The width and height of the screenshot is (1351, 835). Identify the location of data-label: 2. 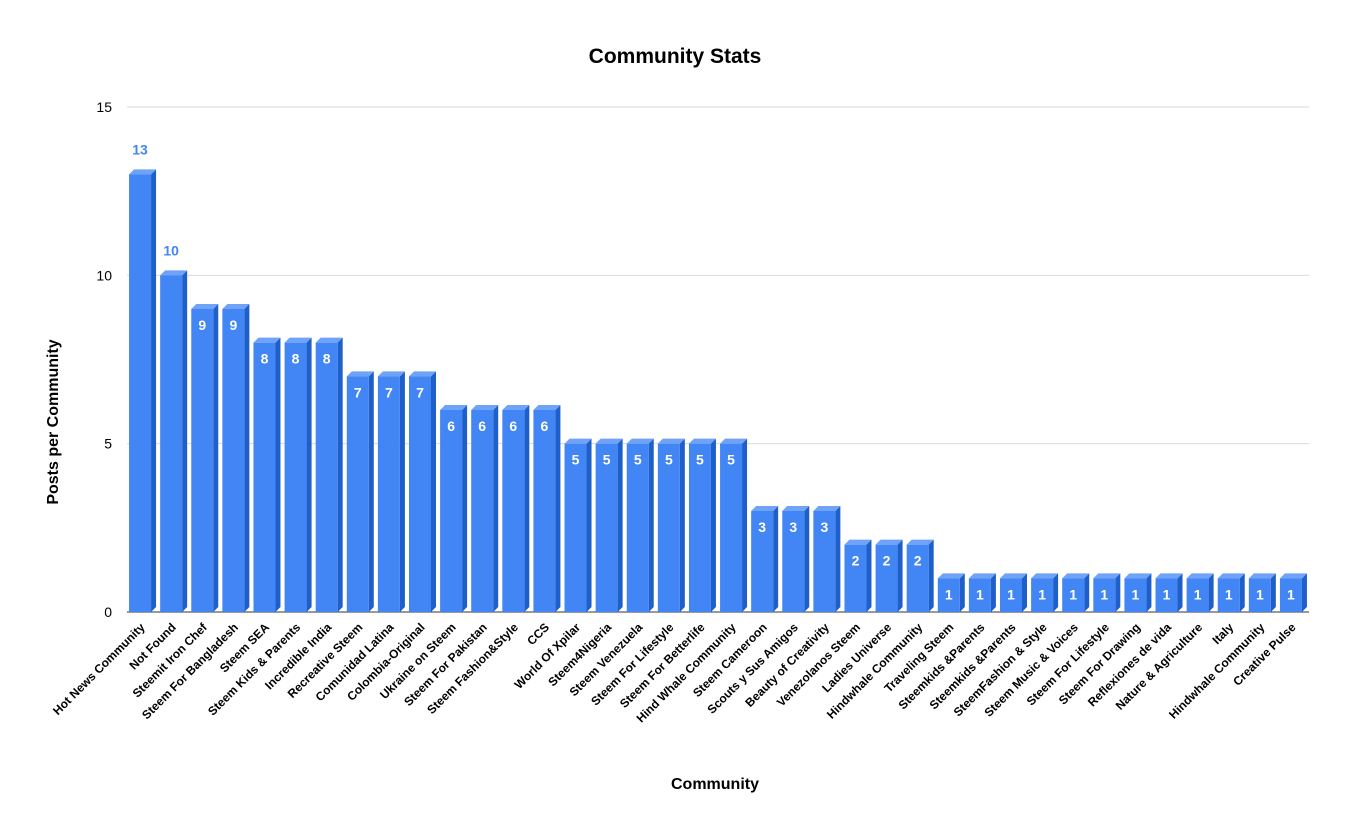
(856, 561).